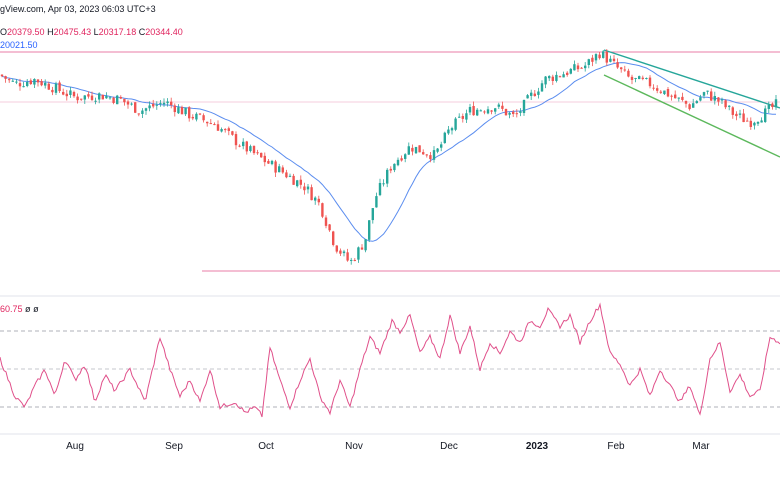  I want to click on ma-readout: 20021.50, so click(19, 45).